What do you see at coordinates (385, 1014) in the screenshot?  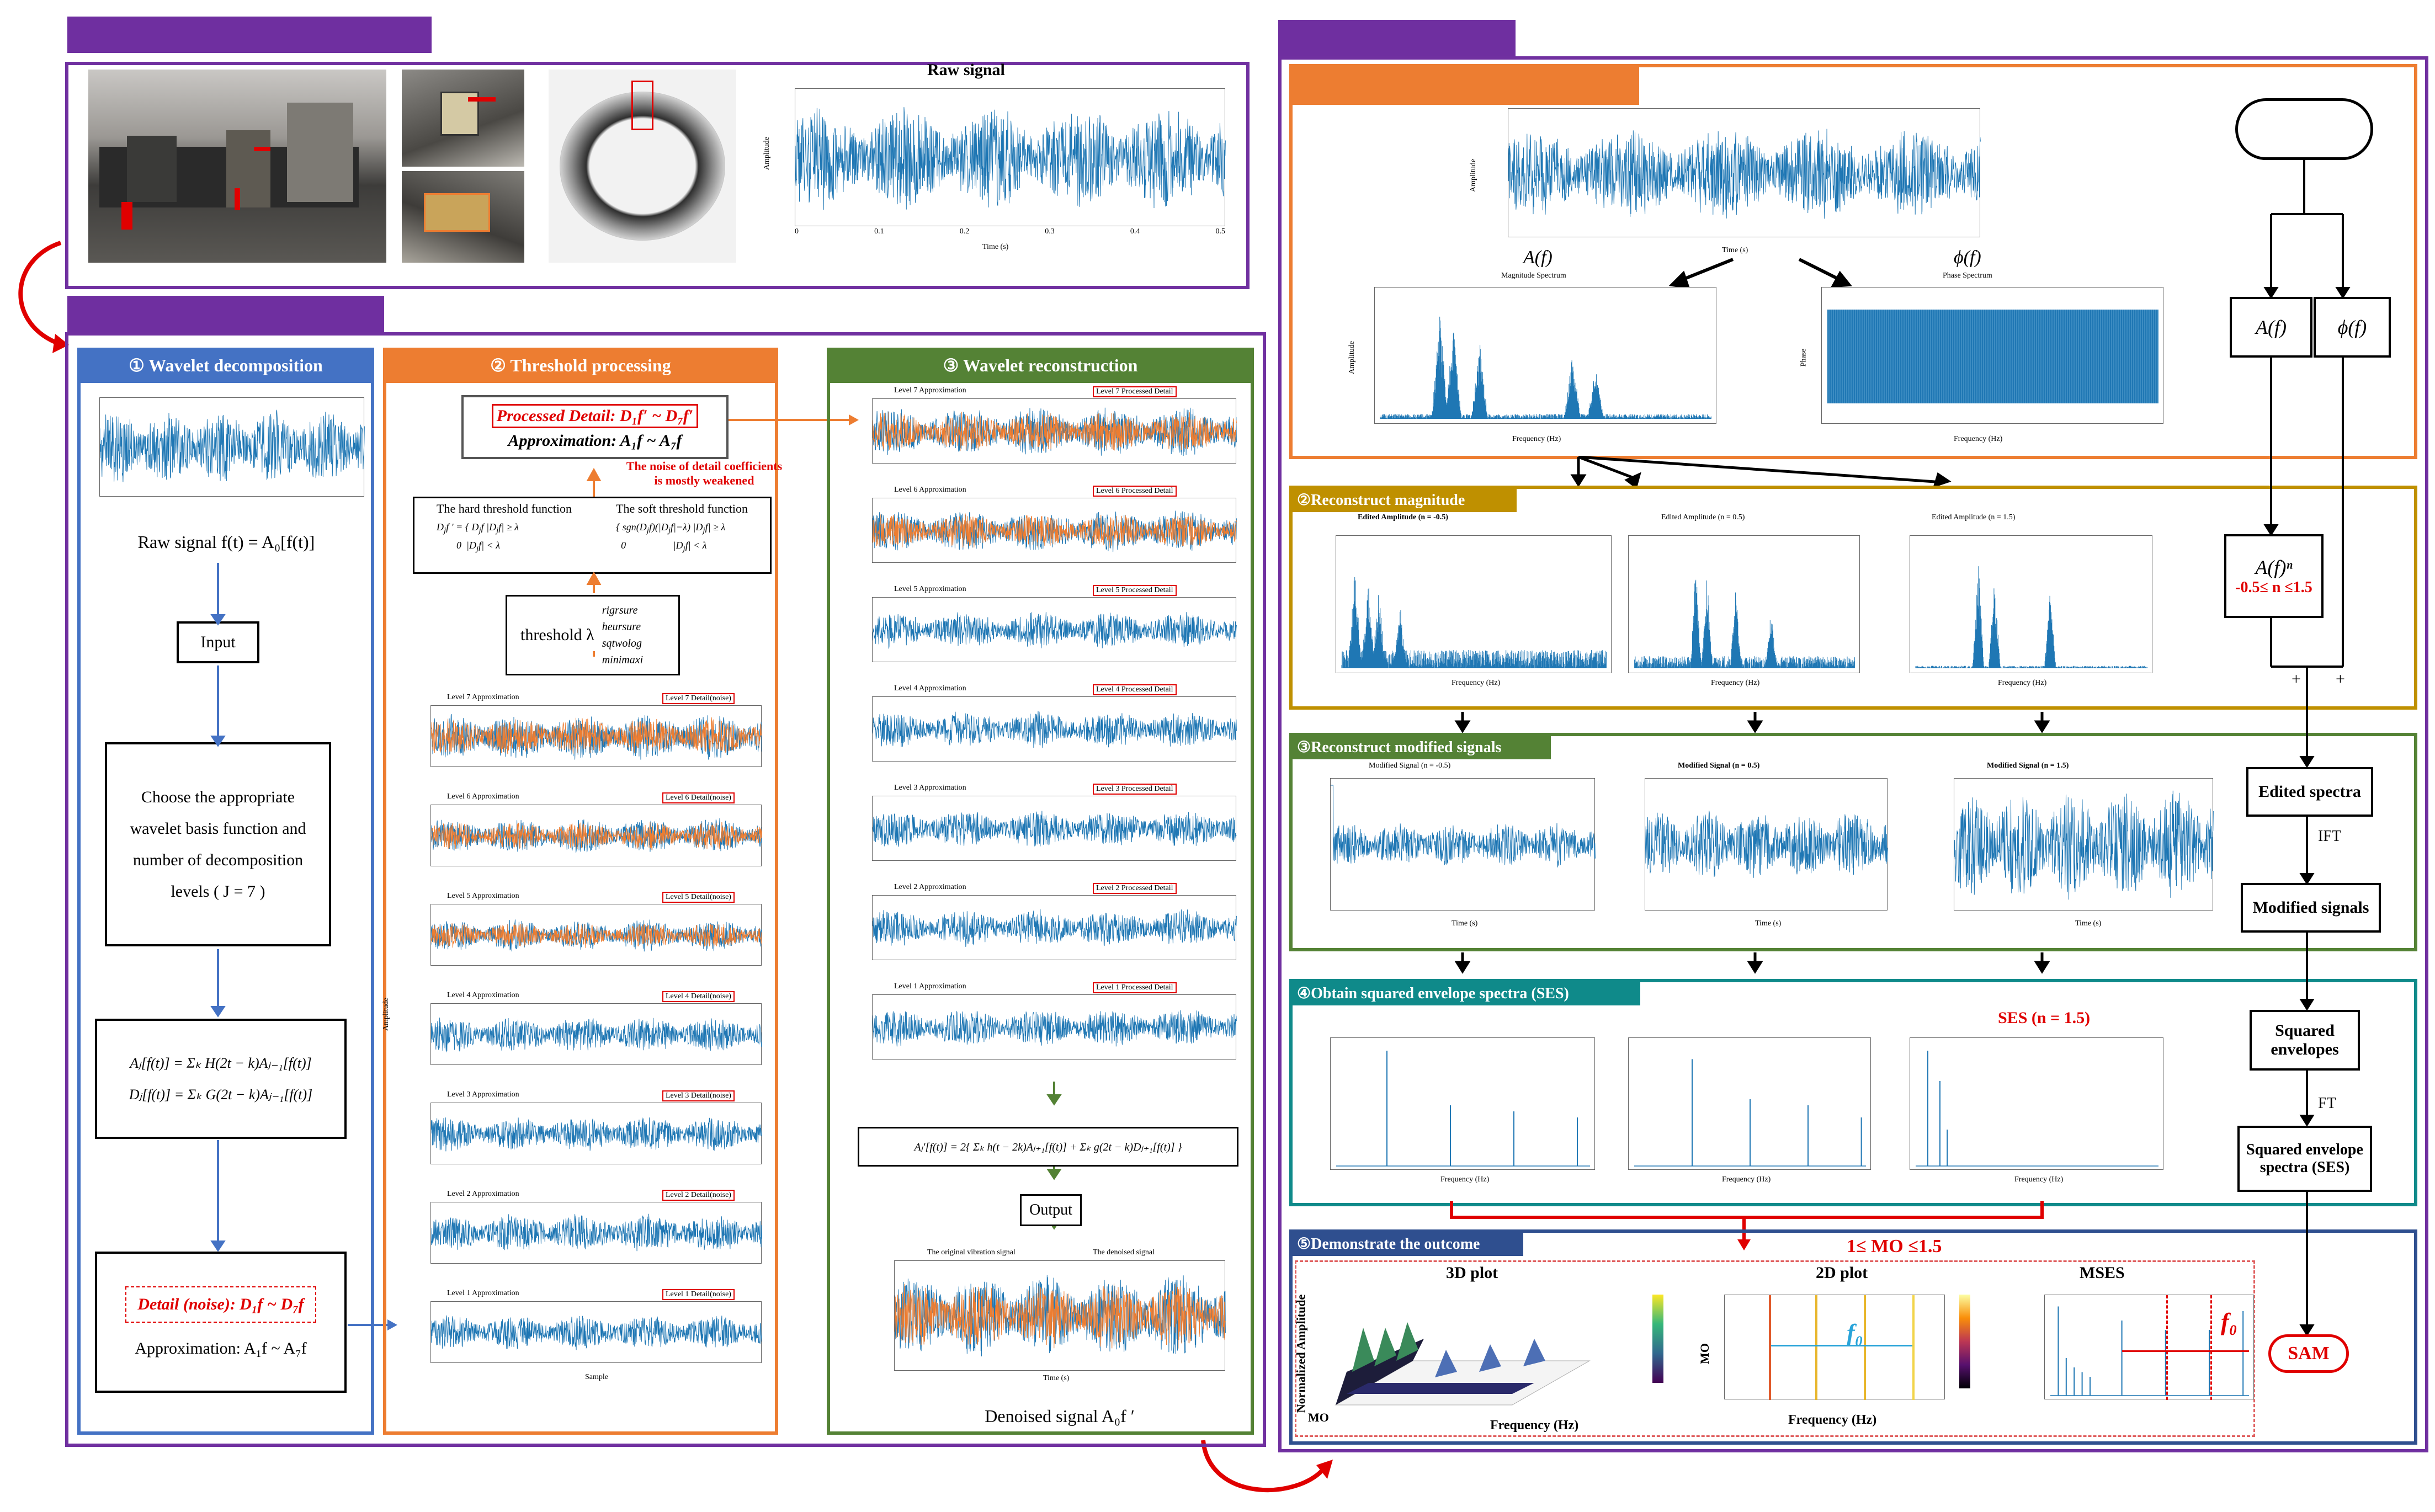 I see `p2-ylabel: Amplitude` at bounding box center [385, 1014].